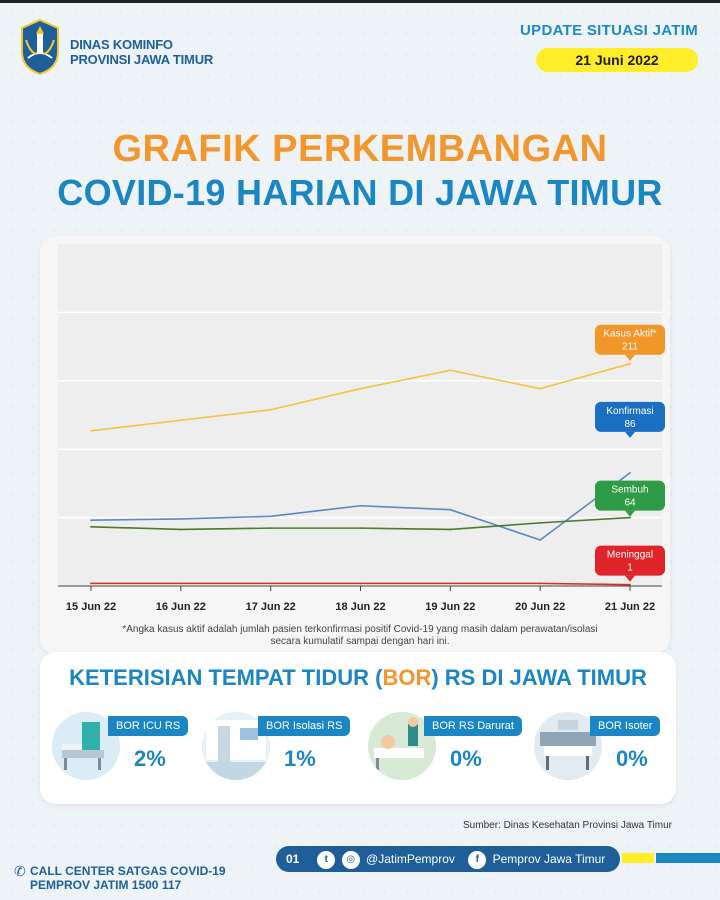  I want to click on organization-name: DINAS KOMINFO PROVINSI JAWA TIMUR, so click(141, 52).